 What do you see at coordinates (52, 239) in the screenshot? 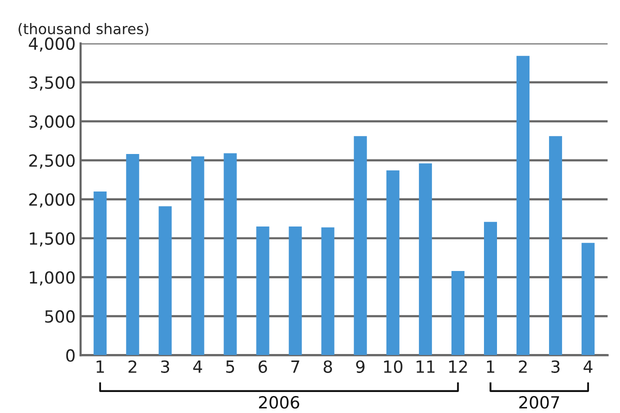
I see `y-tick-label: 1,500` at bounding box center [52, 239].